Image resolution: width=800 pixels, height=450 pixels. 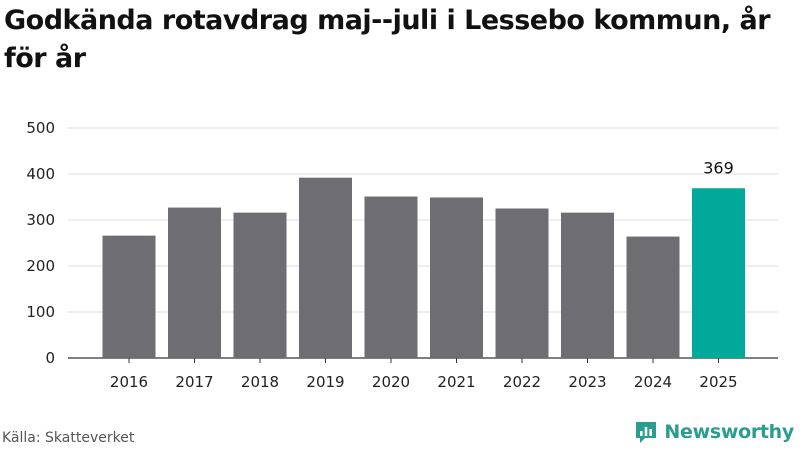 I want to click on x-tick-label-2022: 2022, so click(x=522, y=382).